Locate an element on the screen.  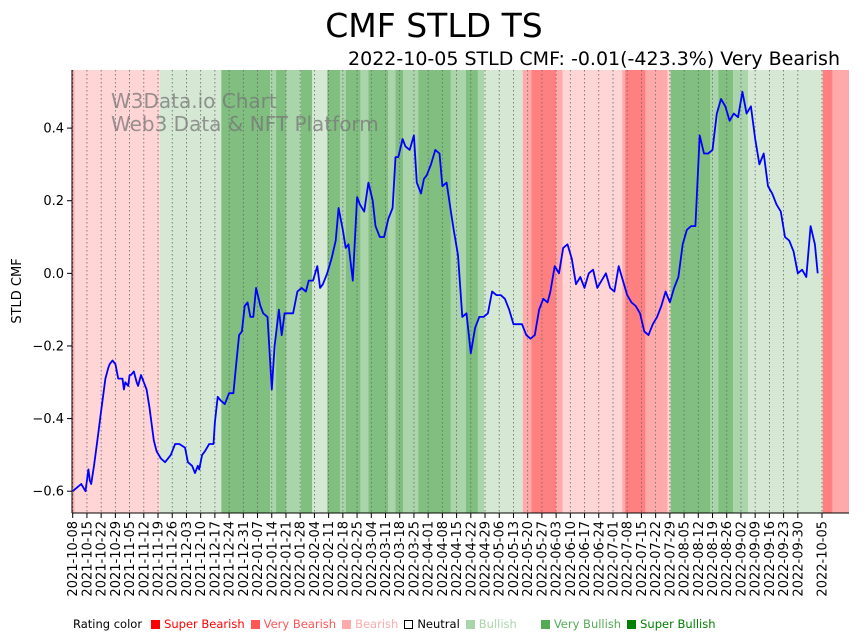
x-tick-label: 2022-07-15 is located at coordinates (642, 559).